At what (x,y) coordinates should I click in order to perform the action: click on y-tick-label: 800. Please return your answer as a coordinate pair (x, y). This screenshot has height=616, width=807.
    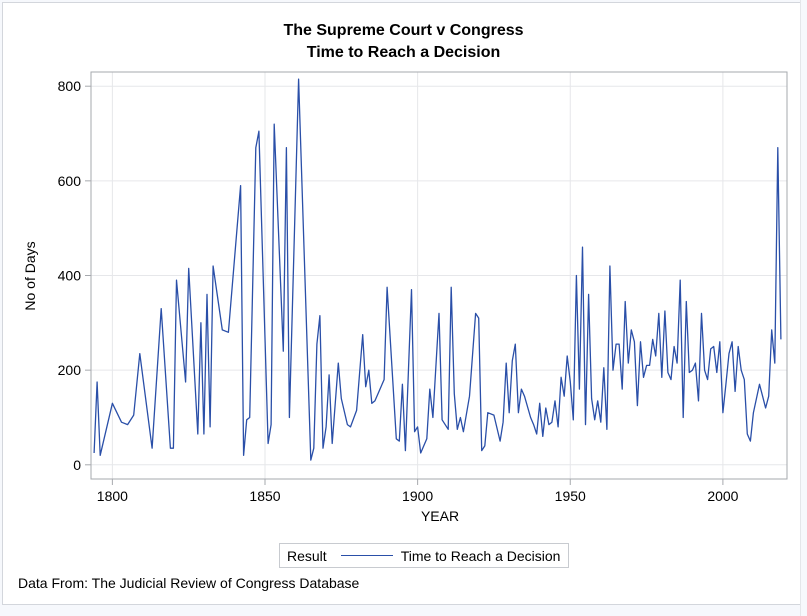
    Looking at the image, I should click on (70, 86).